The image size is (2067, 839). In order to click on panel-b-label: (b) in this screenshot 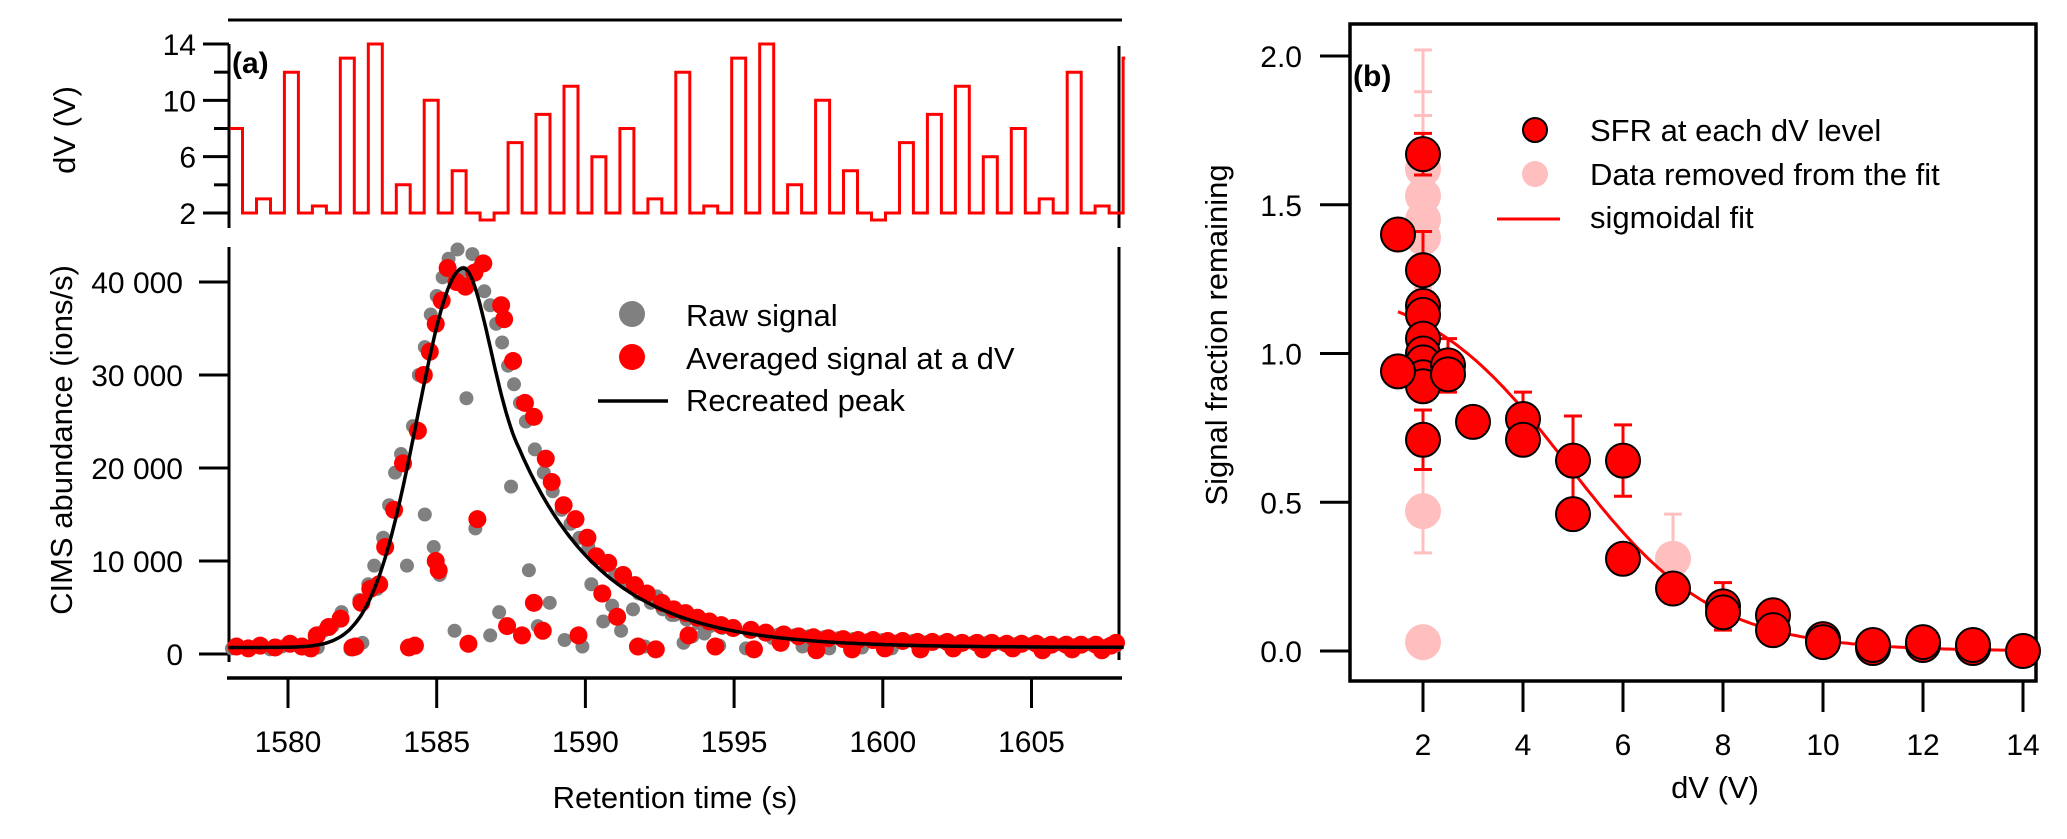, I will do `click(1372, 76)`.